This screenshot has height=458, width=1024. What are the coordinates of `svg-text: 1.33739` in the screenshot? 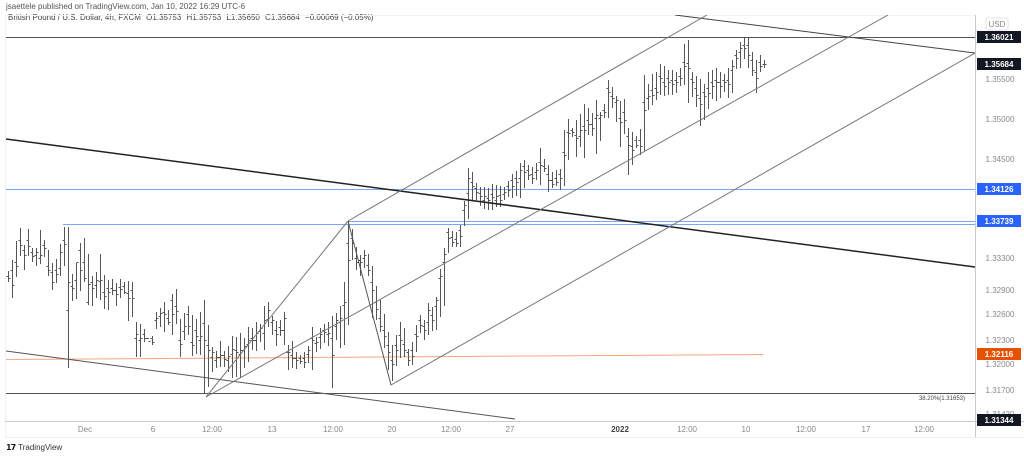 It's located at (999, 221).